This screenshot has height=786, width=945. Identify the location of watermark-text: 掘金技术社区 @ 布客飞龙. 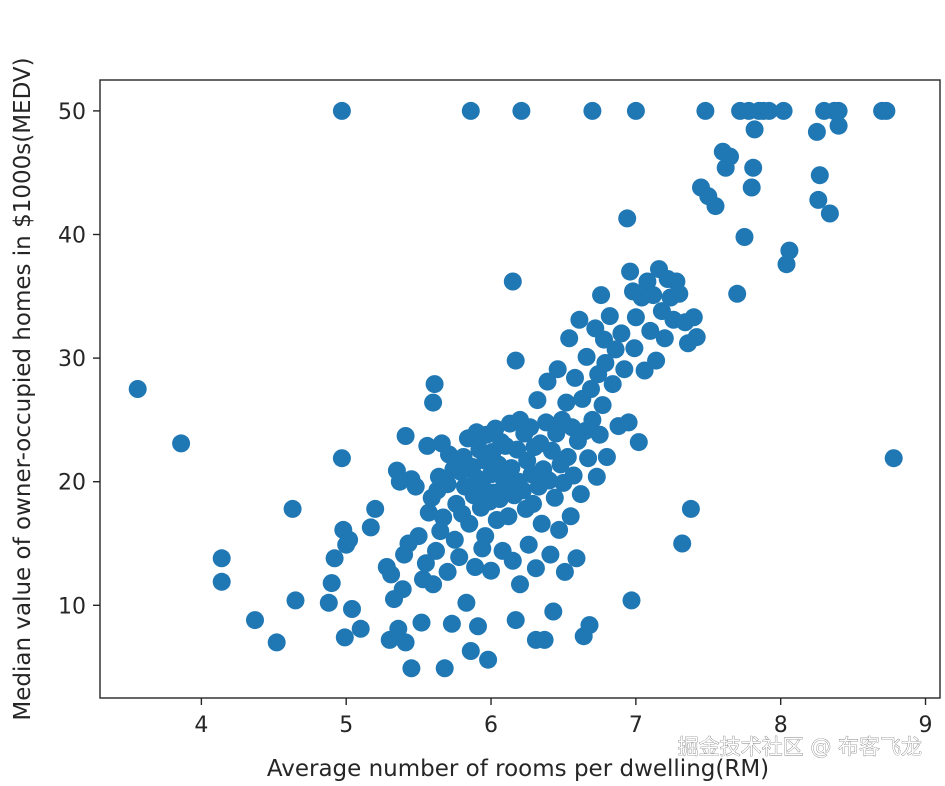
(800, 747).